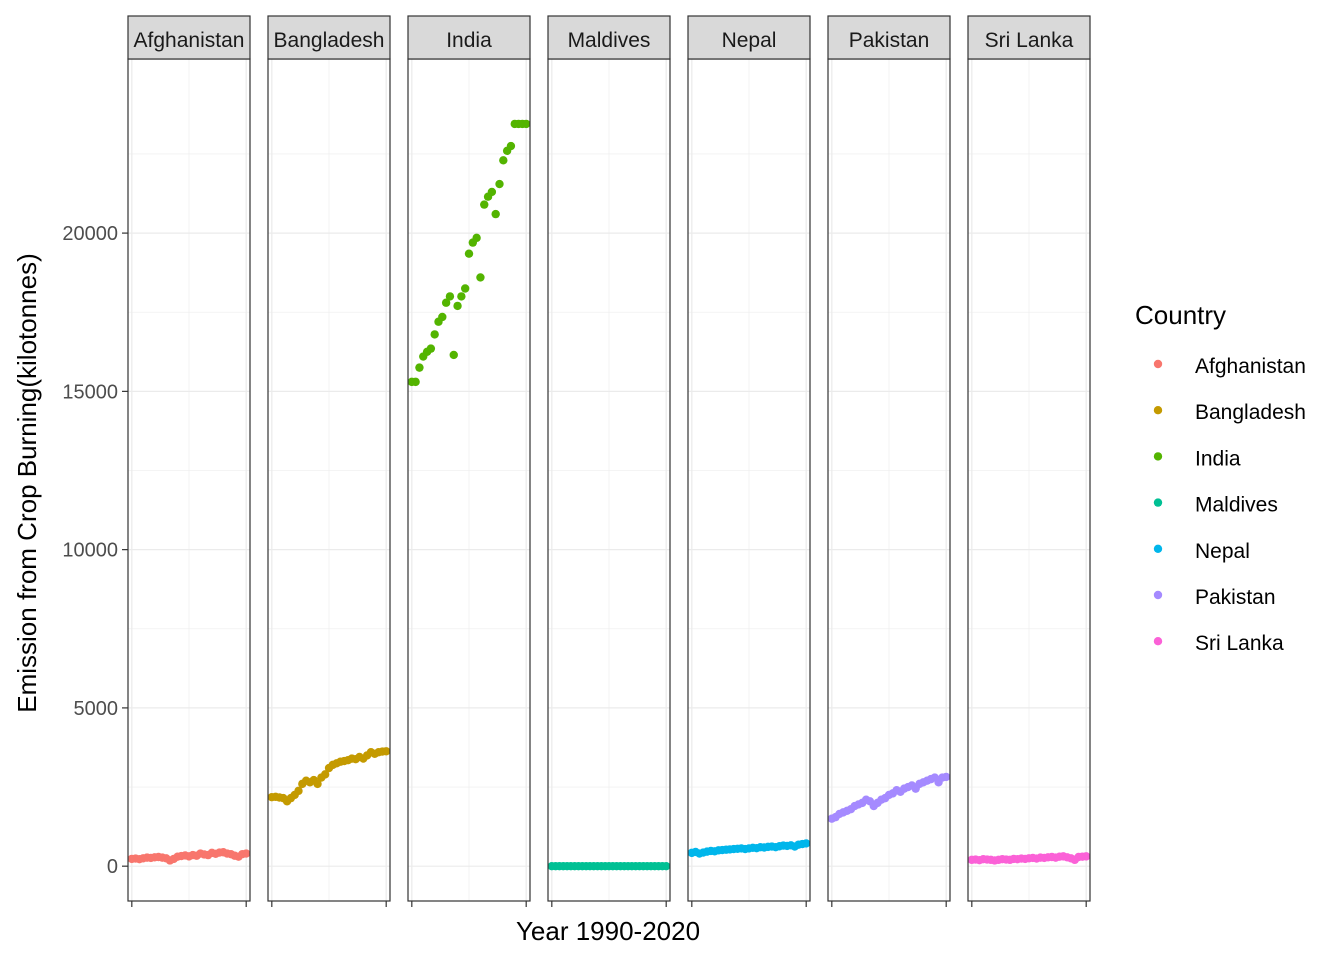 This screenshot has width=1344, height=965. I want to click on legend-key-india, so click(1158, 456).